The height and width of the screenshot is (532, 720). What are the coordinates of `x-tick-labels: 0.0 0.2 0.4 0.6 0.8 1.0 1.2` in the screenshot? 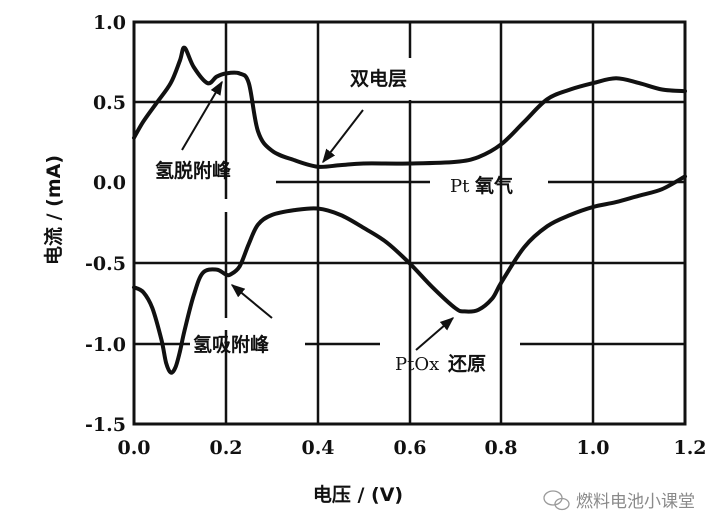 It's located at (411, 448).